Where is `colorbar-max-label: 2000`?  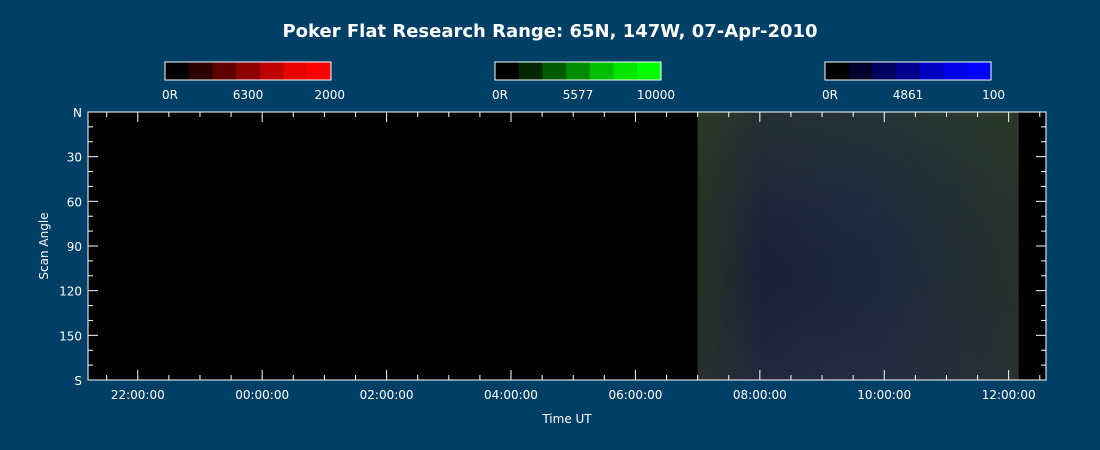 colorbar-max-label: 2000 is located at coordinates (329, 95).